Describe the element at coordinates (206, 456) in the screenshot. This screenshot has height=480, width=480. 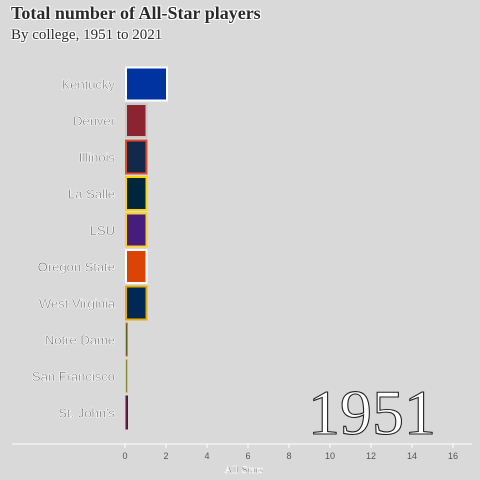
I see `x-tick-label: 4` at that location.